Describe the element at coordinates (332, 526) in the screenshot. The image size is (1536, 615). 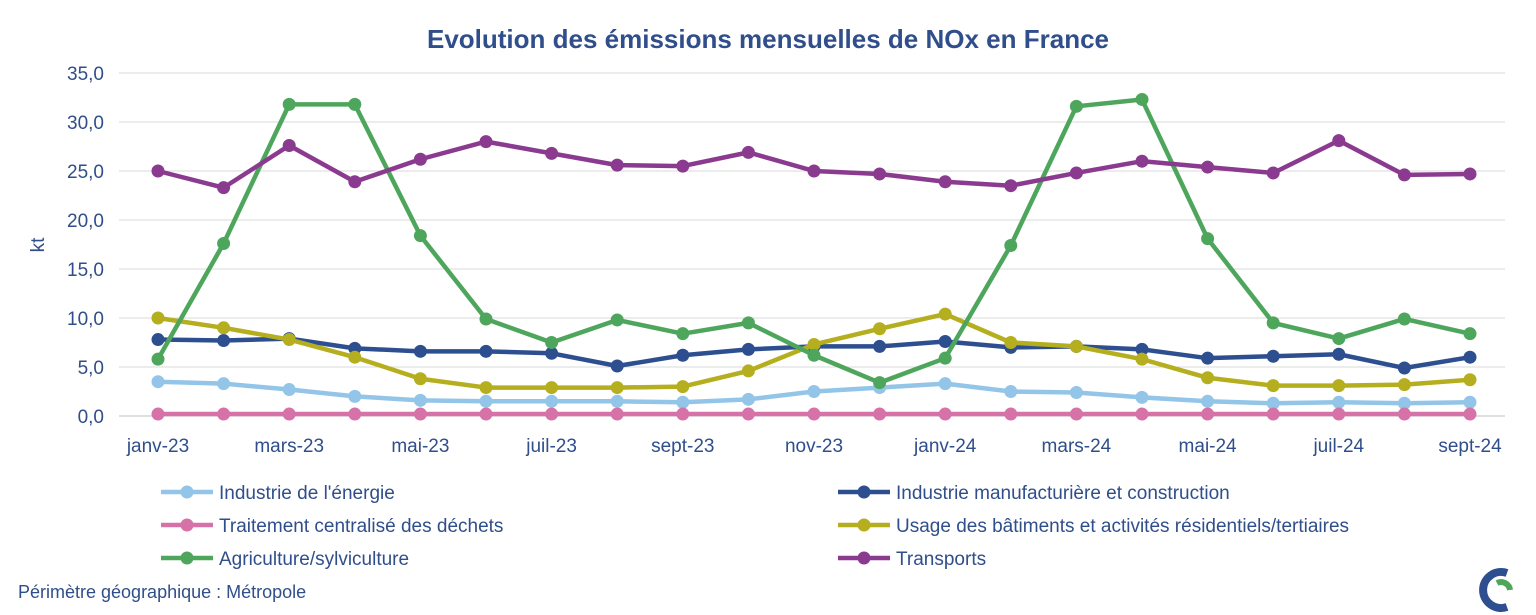
I see `legend-item: Traitement centralisé des déchets` at that location.